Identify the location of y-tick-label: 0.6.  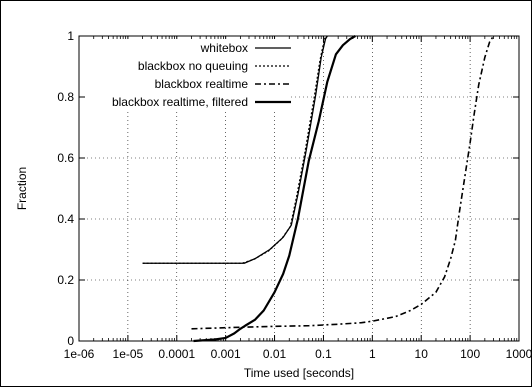
(65, 158).